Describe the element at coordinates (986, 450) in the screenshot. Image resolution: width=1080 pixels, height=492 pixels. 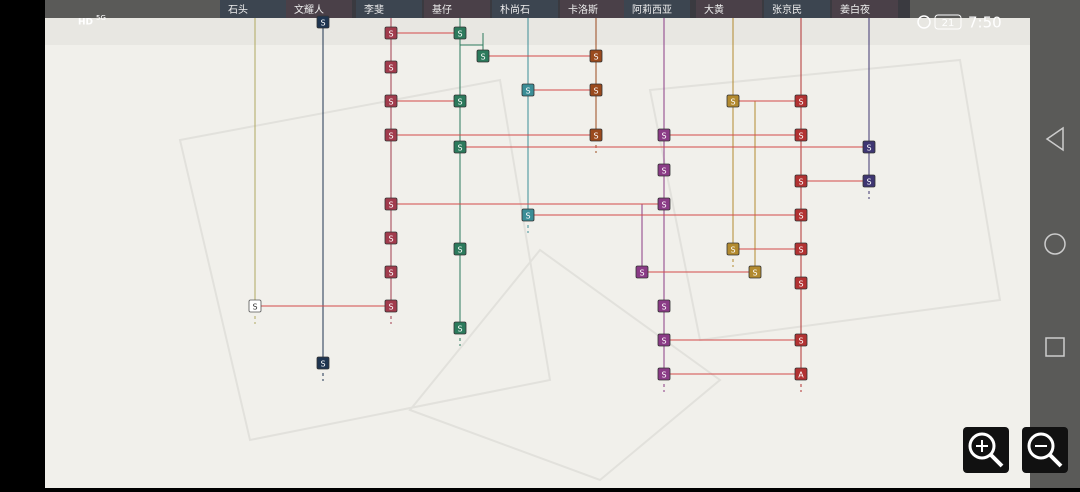
I see `zoom-in` at that location.